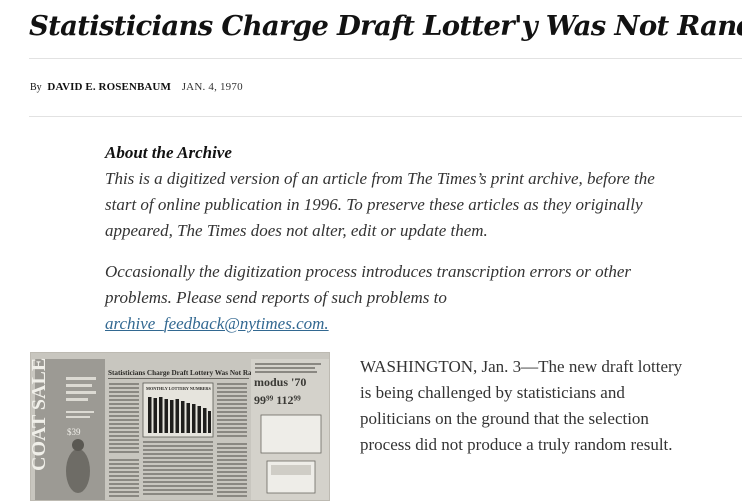 Image resolution: width=742 pixels, height=501 pixels. What do you see at coordinates (385, 116) in the screenshot?
I see `byline-divider` at bounding box center [385, 116].